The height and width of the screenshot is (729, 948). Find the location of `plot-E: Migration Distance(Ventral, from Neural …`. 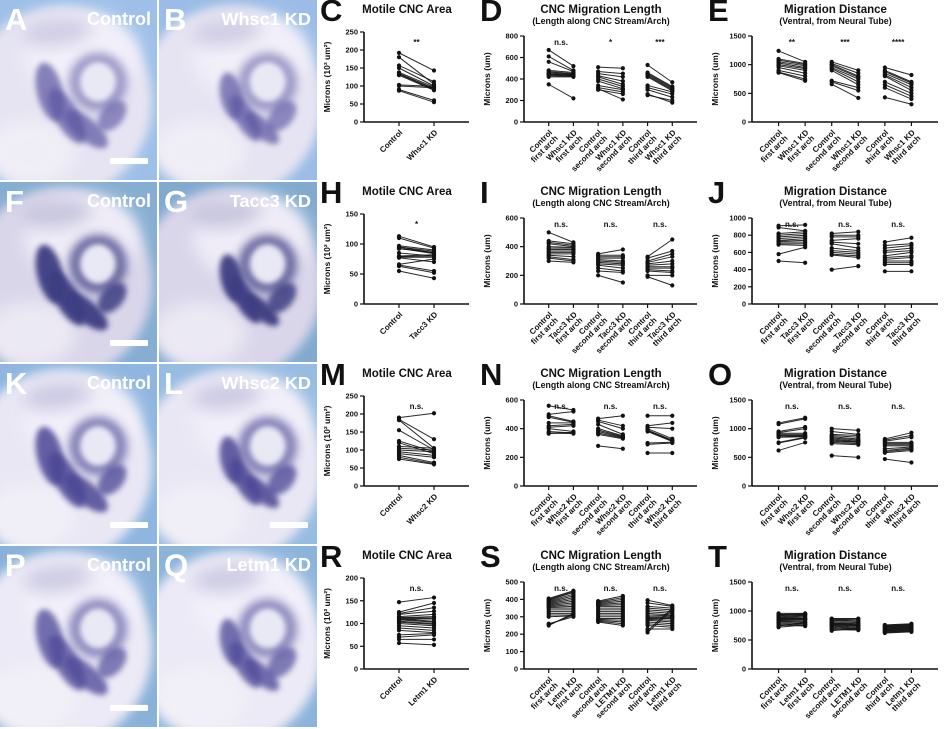

plot-E: Migration Distance(Ventral, from Neural … is located at coordinates (824, 88).